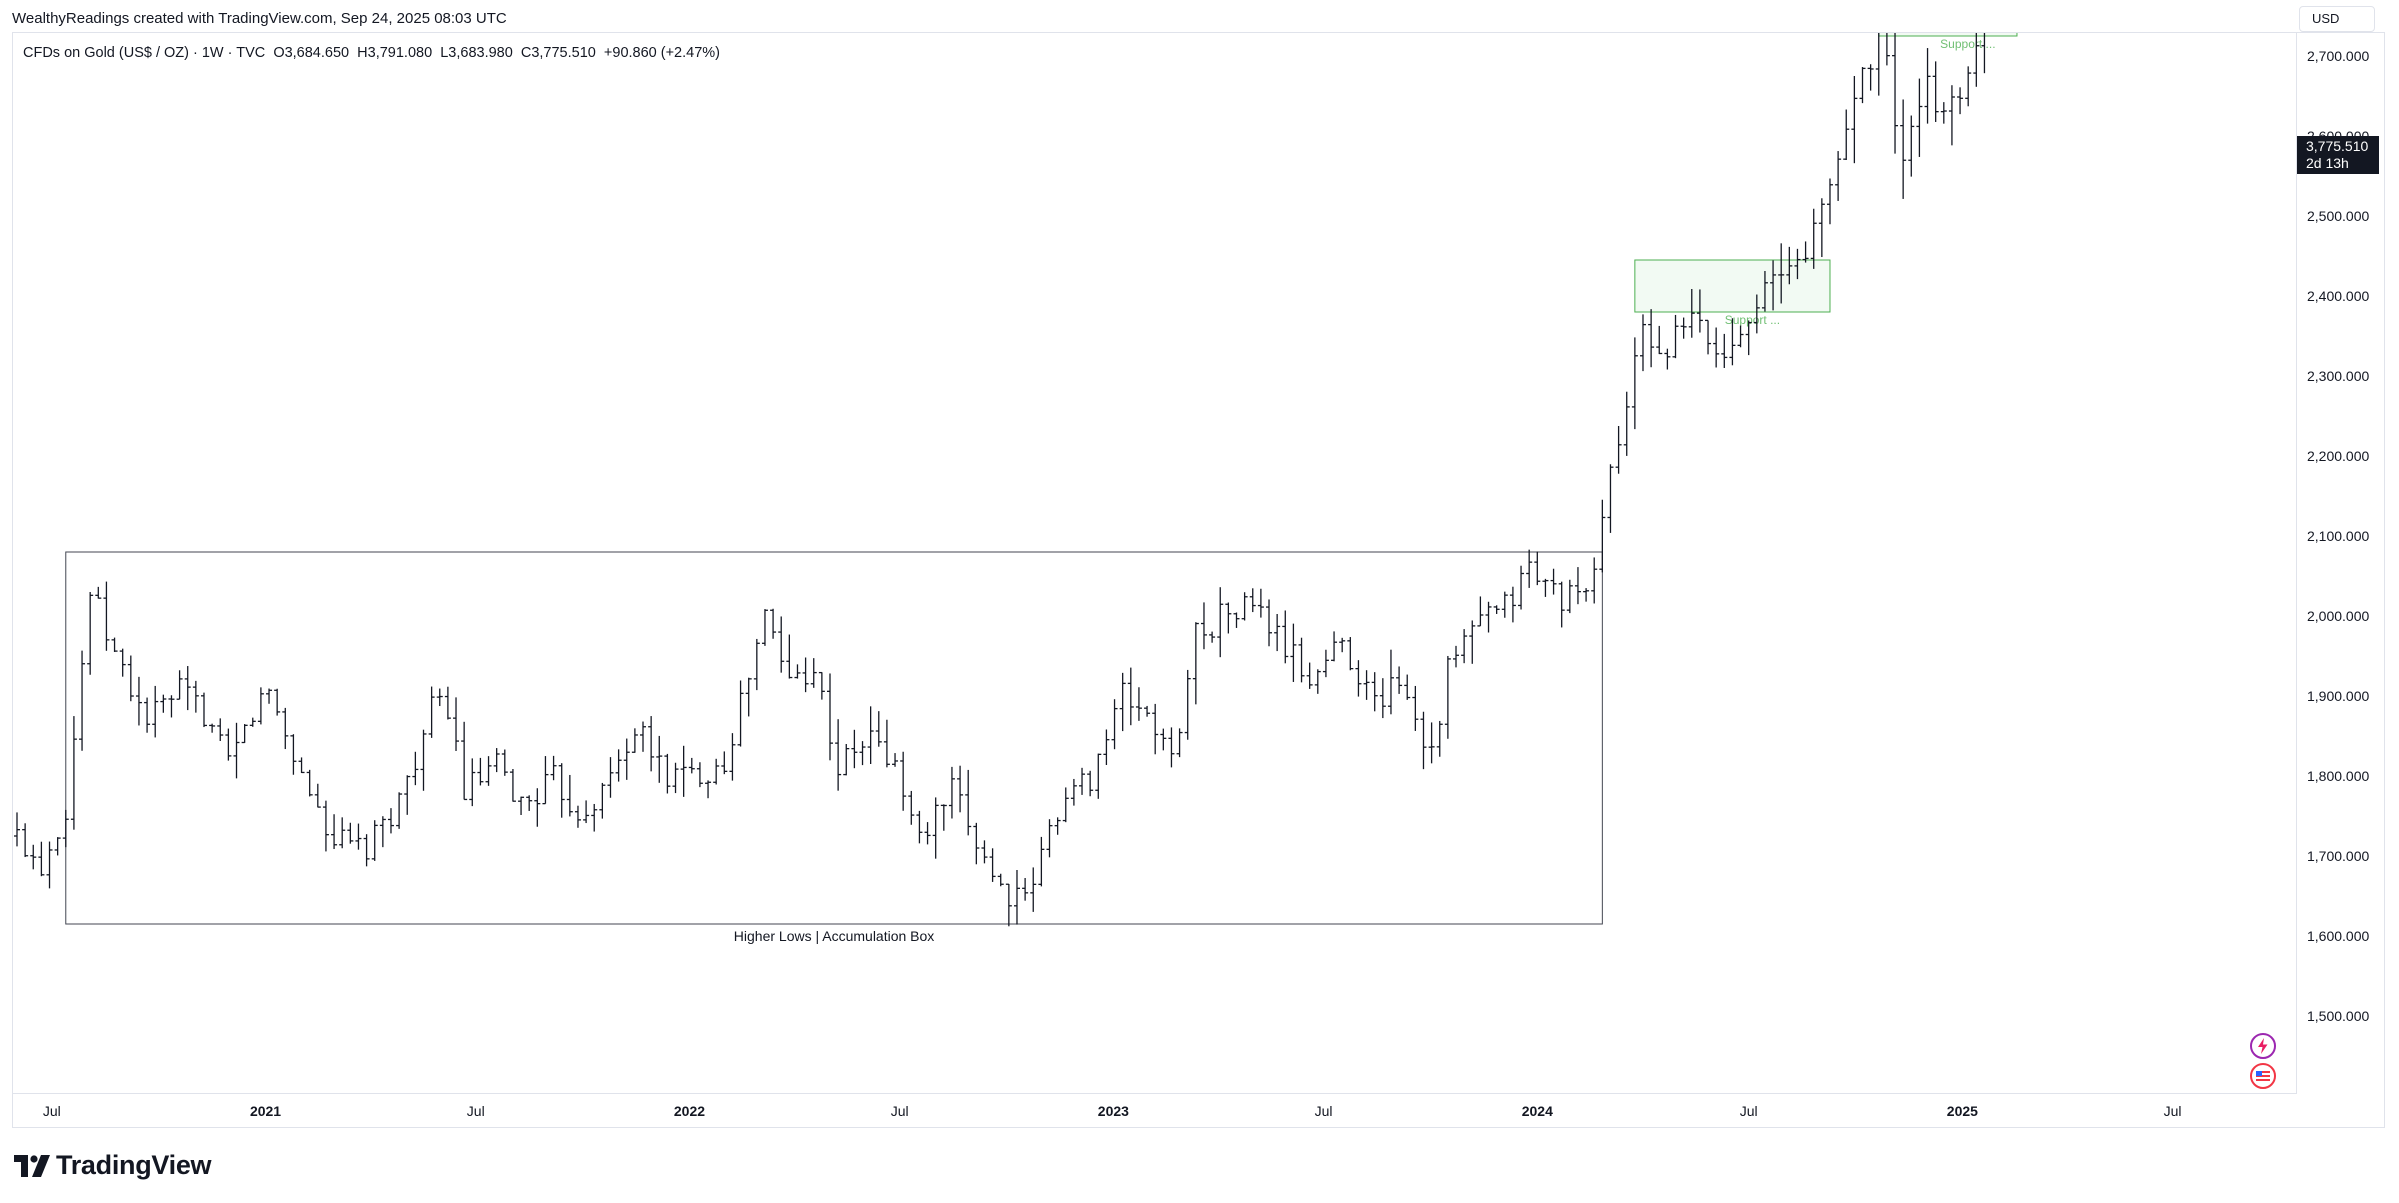 The height and width of the screenshot is (1203, 2399). I want to click on time-axis: Jul 2021 Jul 2022 Jul 2023 Jul 2024 Jul 2025 Jul, so click(1155, 1110).